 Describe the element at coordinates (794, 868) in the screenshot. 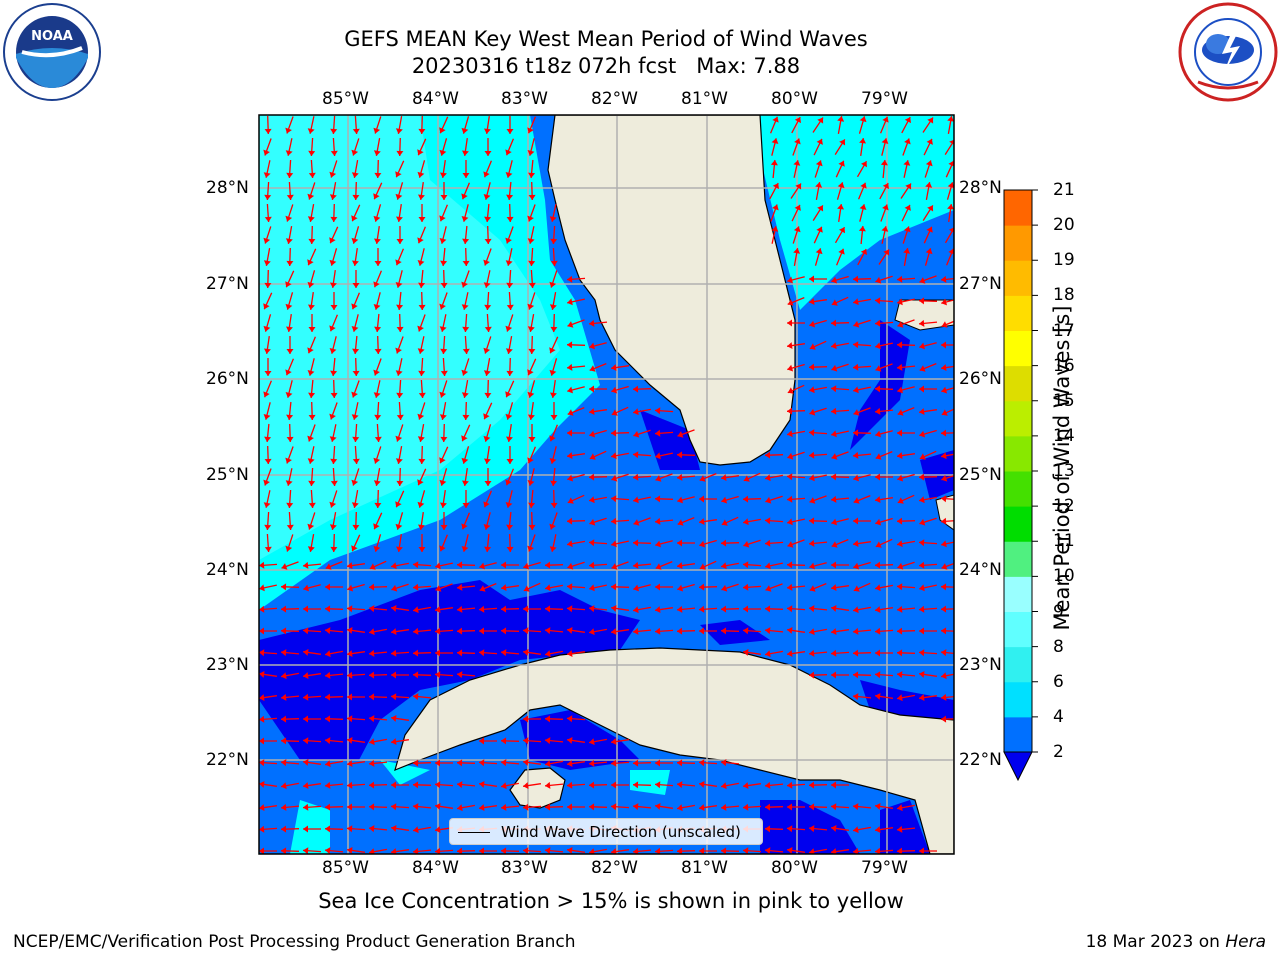

I see `lon-tick-bottom: 80°W` at that location.